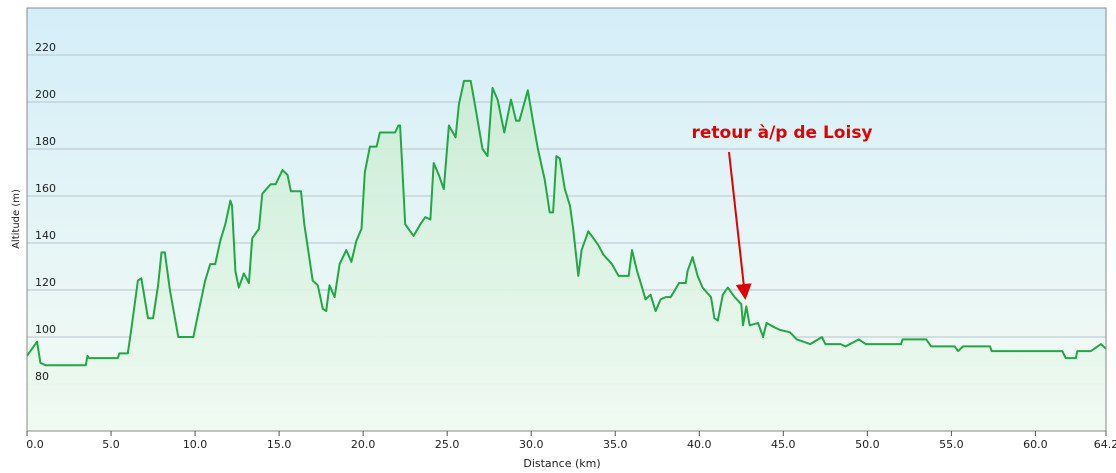 The height and width of the screenshot is (473, 1116). I want to click on x-tick-label: 40.0, so click(699, 444).